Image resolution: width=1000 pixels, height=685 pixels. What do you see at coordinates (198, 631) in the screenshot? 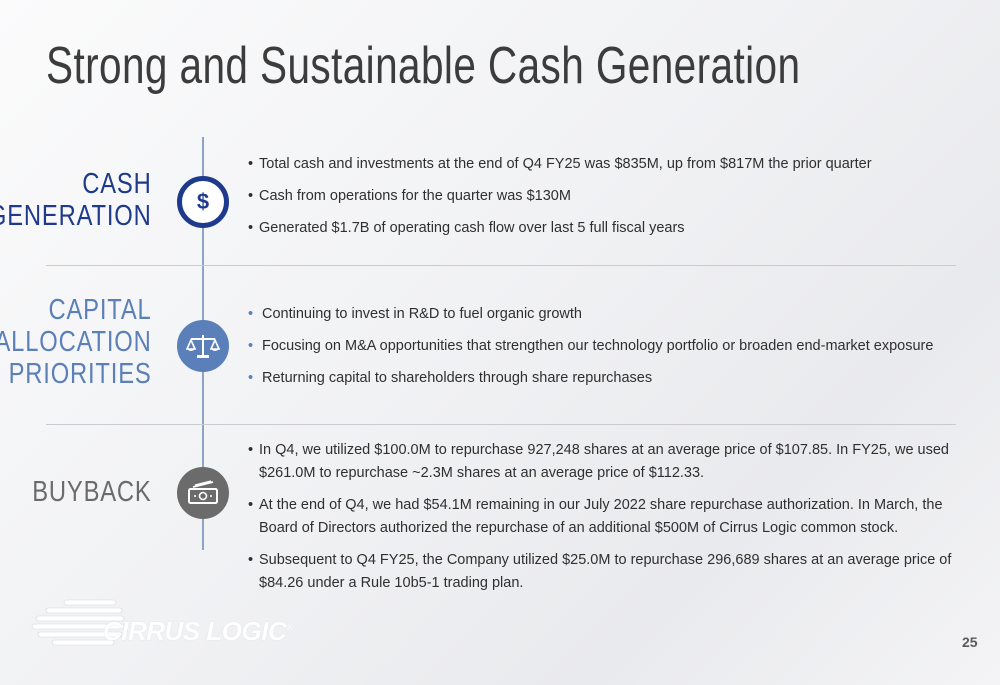
I see `logo-wordmark: CIRRUS LOGIC®` at bounding box center [198, 631].